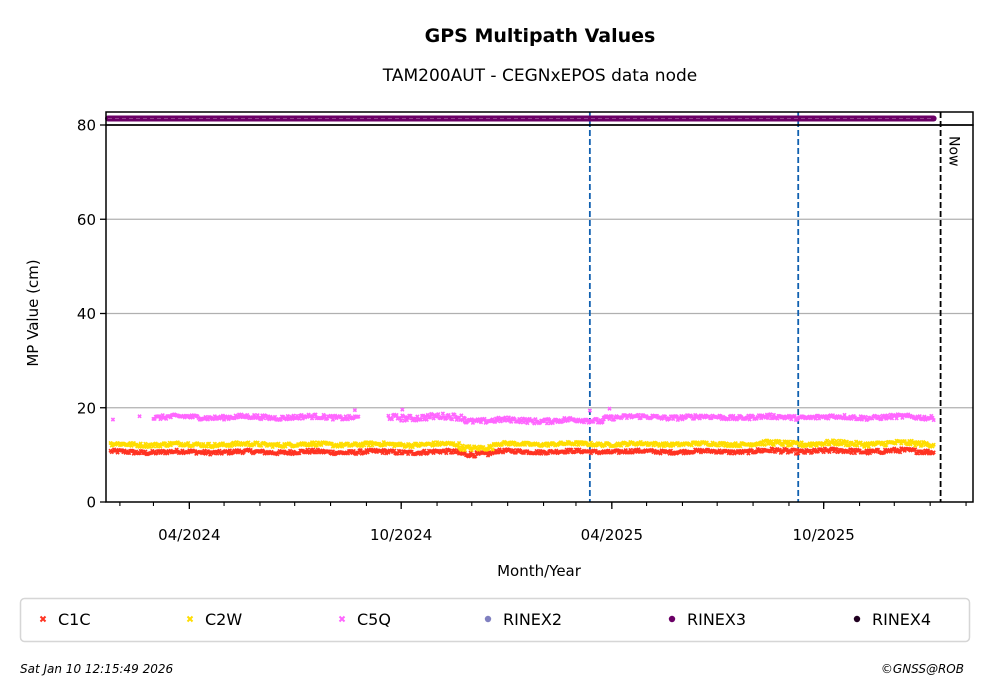 The width and height of the screenshot is (992, 699). What do you see at coordinates (707, 619) in the screenshot?
I see `legend-item-rinex3: RINEX3` at bounding box center [707, 619].